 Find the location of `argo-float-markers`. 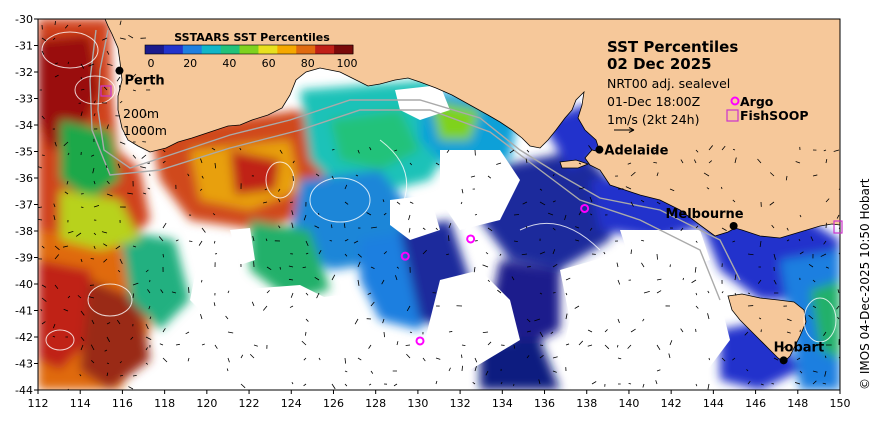

argo-float-markers is located at coordinates (495, 274).